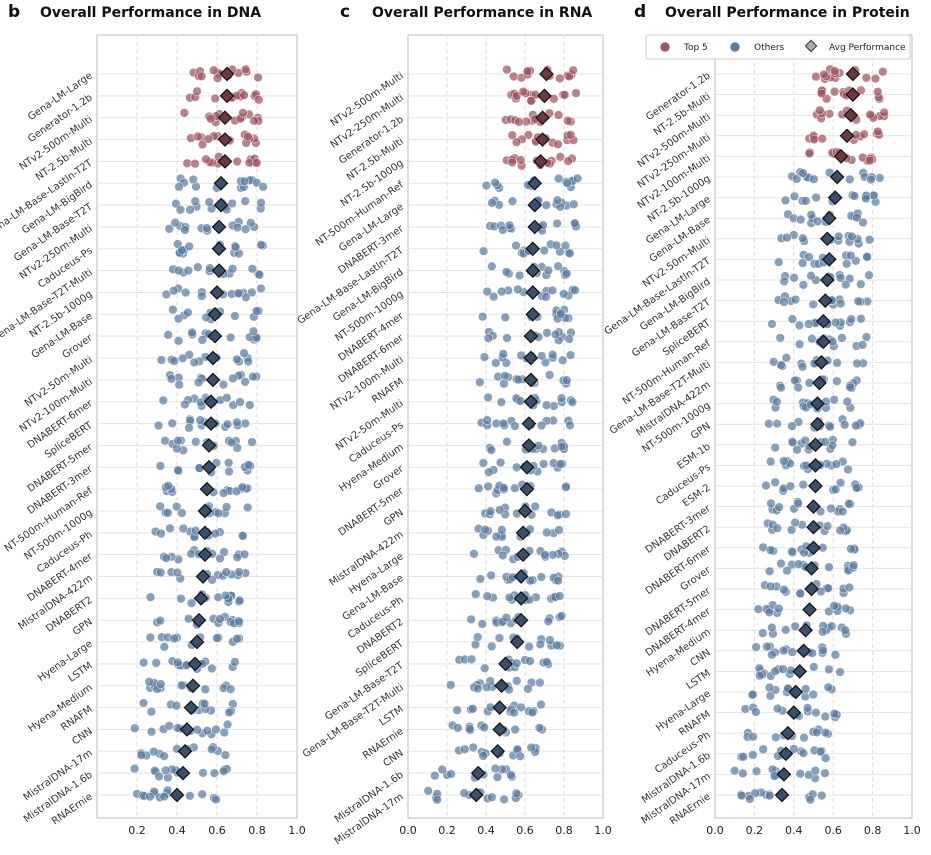 Image resolution: width=931 pixels, height=855 pixels. What do you see at coordinates (257, 830) in the screenshot?
I see `x-tick-label: 0.8` at bounding box center [257, 830].